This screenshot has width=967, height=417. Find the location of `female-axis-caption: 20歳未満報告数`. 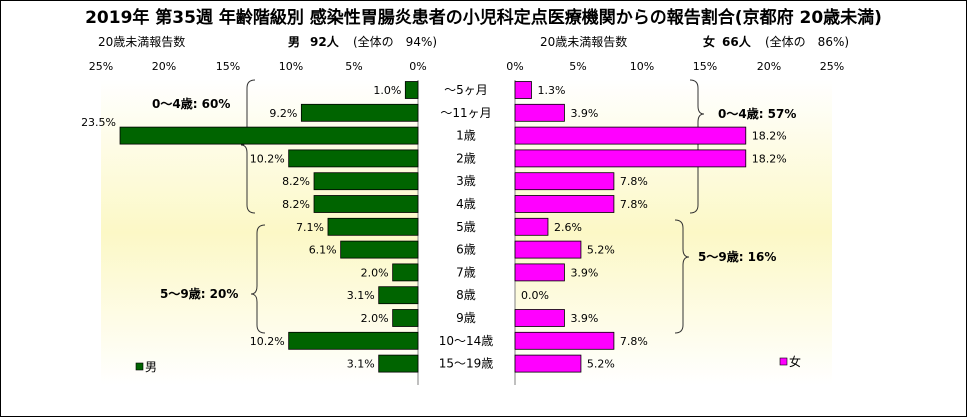

female-axis-caption: 20歳未満報告数 is located at coordinates (584, 42).